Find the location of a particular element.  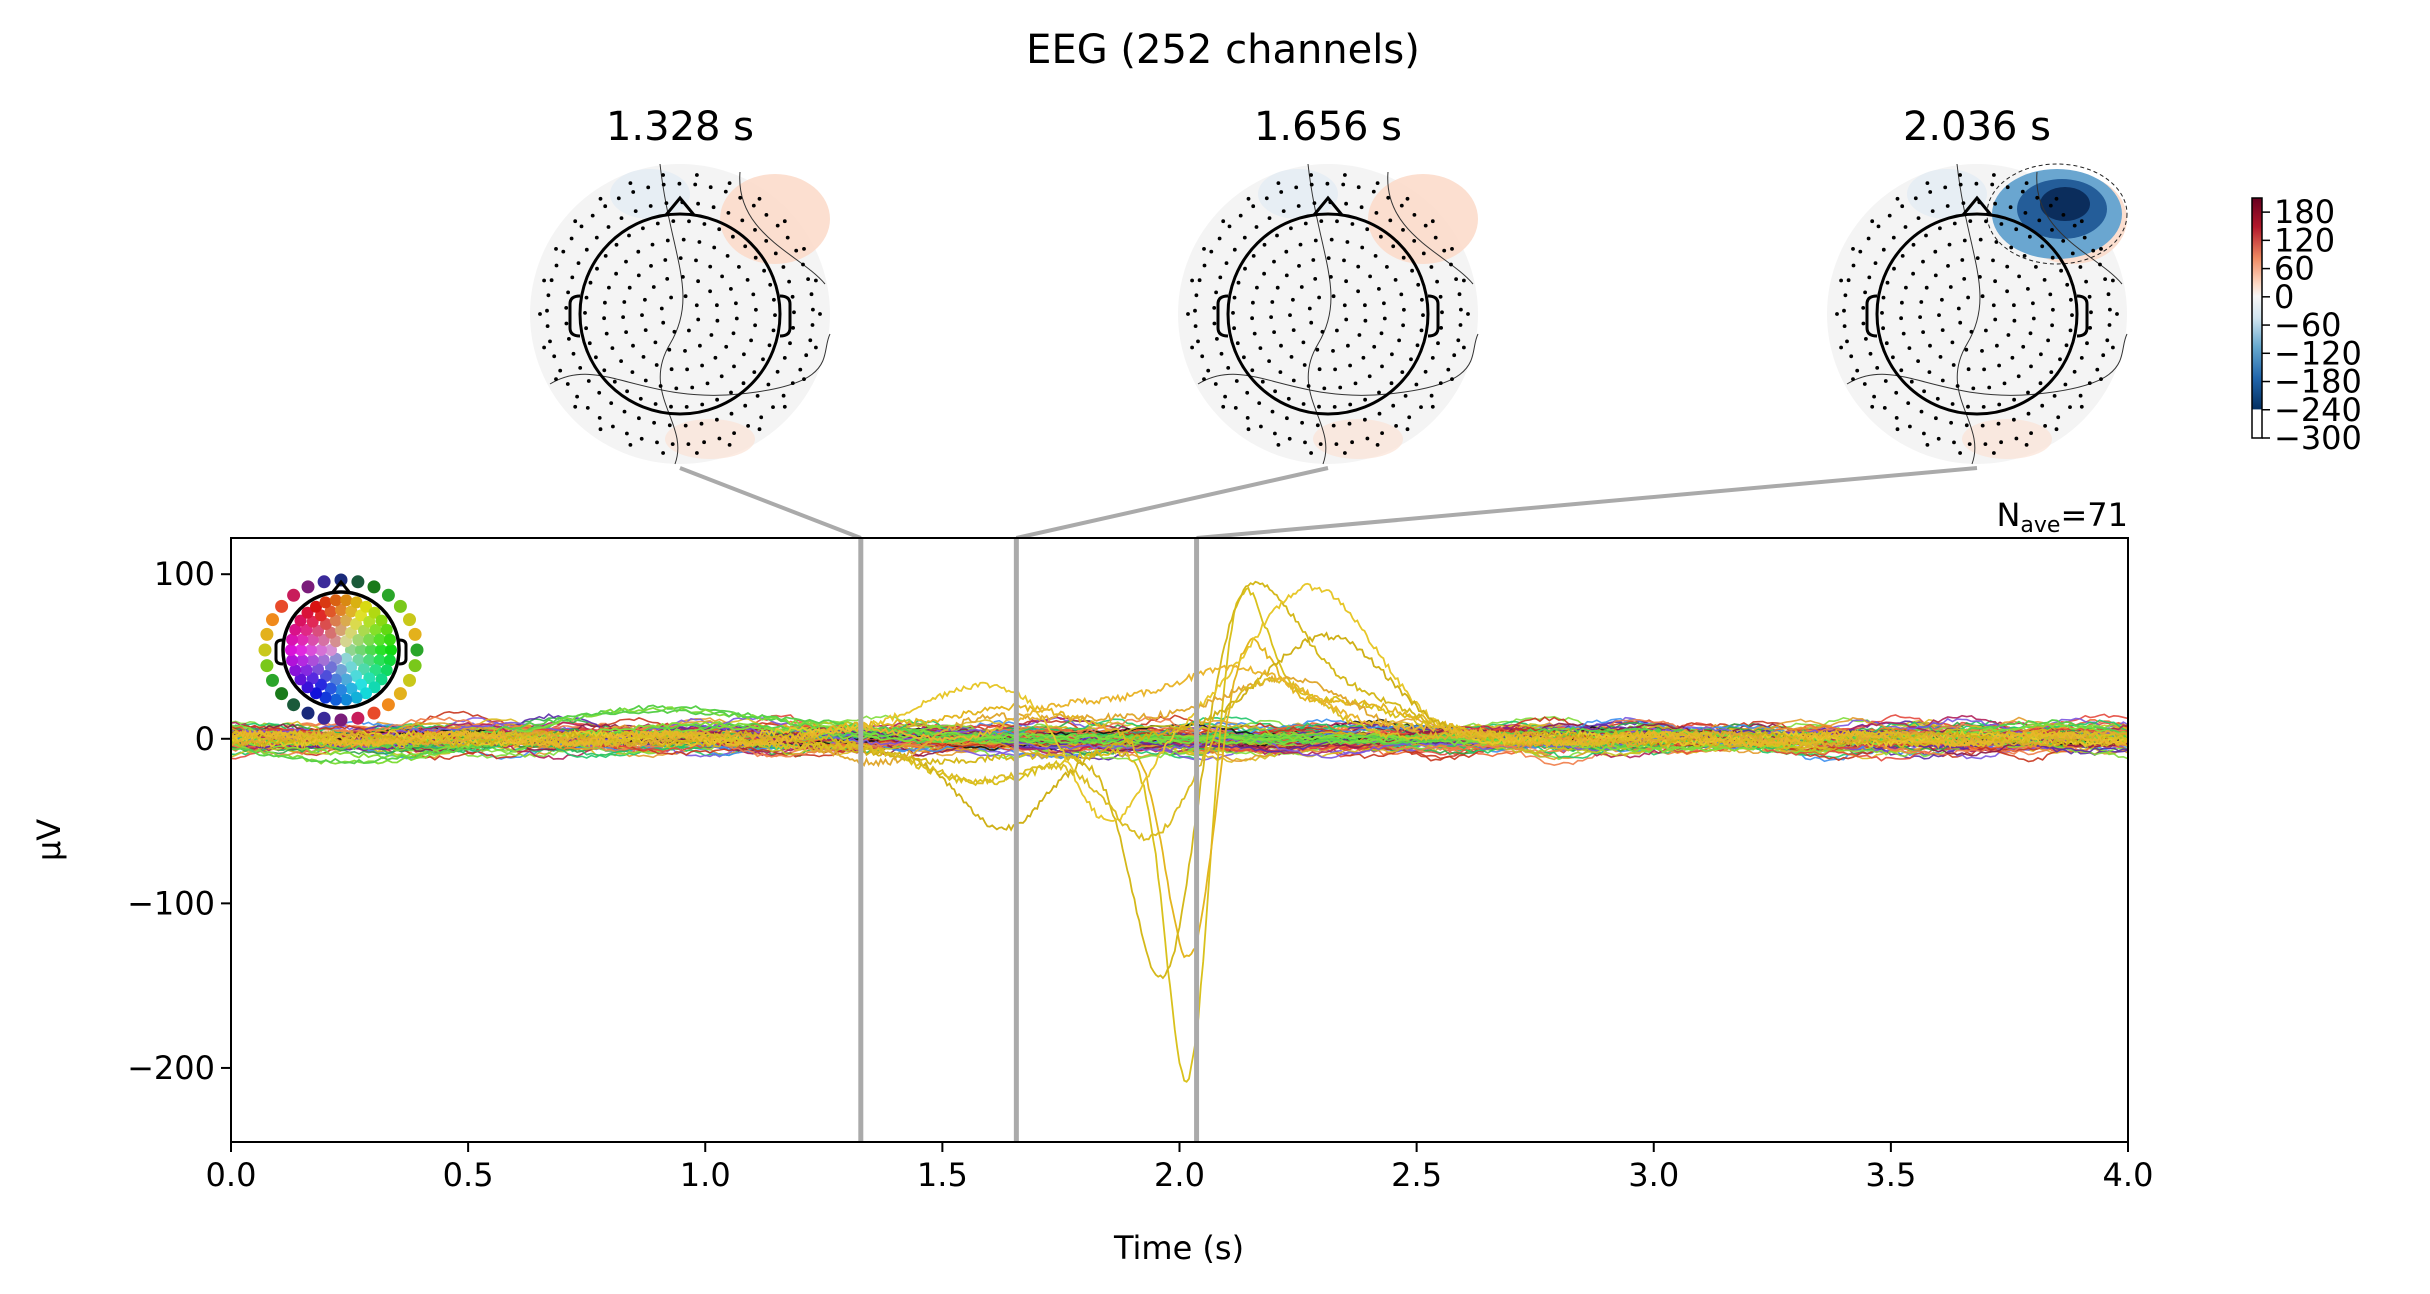

x-tick-label: 1.5 is located at coordinates (942, 1175).